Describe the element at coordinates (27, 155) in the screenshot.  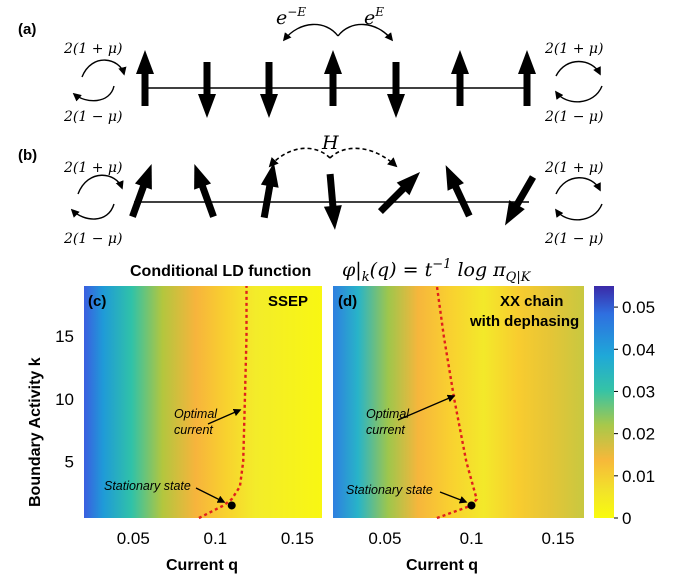
I see `panel-b-label: (b)` at that location.